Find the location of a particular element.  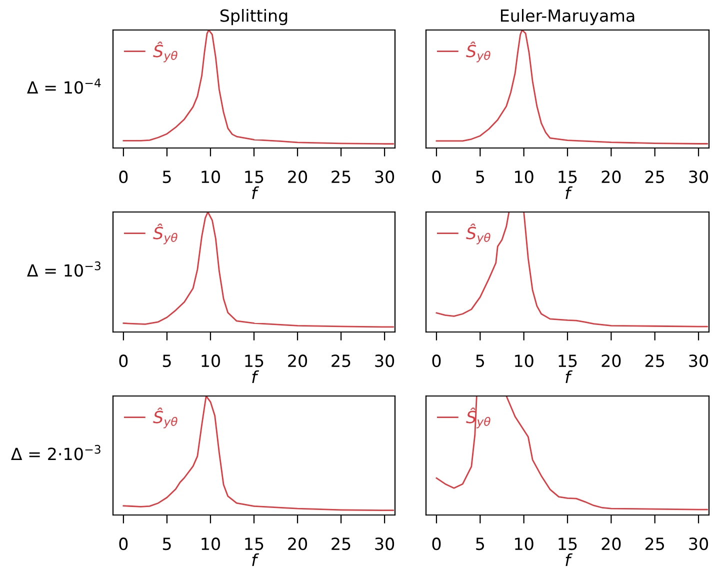

y-axis-title: Δ = 10$^{−3}$ is located at coordinates (63, 269).